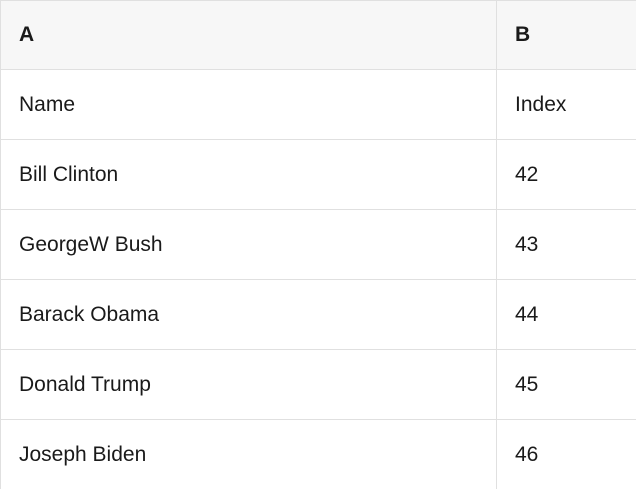 The height and width of the screenshot is (489, 636). Describe the element at coordinates (249, 174) in the screenshot. I see `cell-a2: Bill Clinton` at that location.